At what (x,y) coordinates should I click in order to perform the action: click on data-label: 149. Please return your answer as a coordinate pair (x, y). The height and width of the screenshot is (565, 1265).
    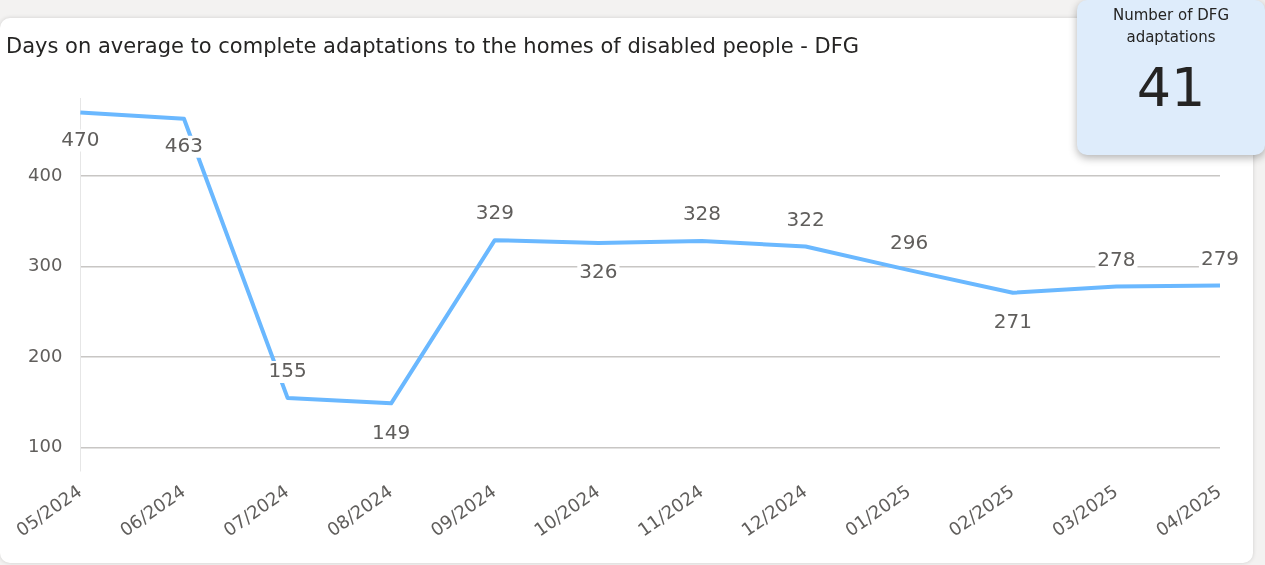
    Looking at the image, I should click on (391, 431).